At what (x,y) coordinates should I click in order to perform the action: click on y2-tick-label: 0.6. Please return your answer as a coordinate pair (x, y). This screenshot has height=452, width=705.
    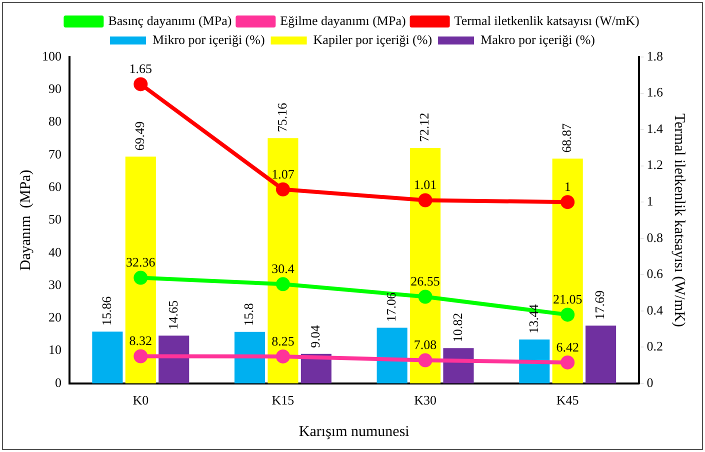
    Looking at the image, I should click on (655, 274).